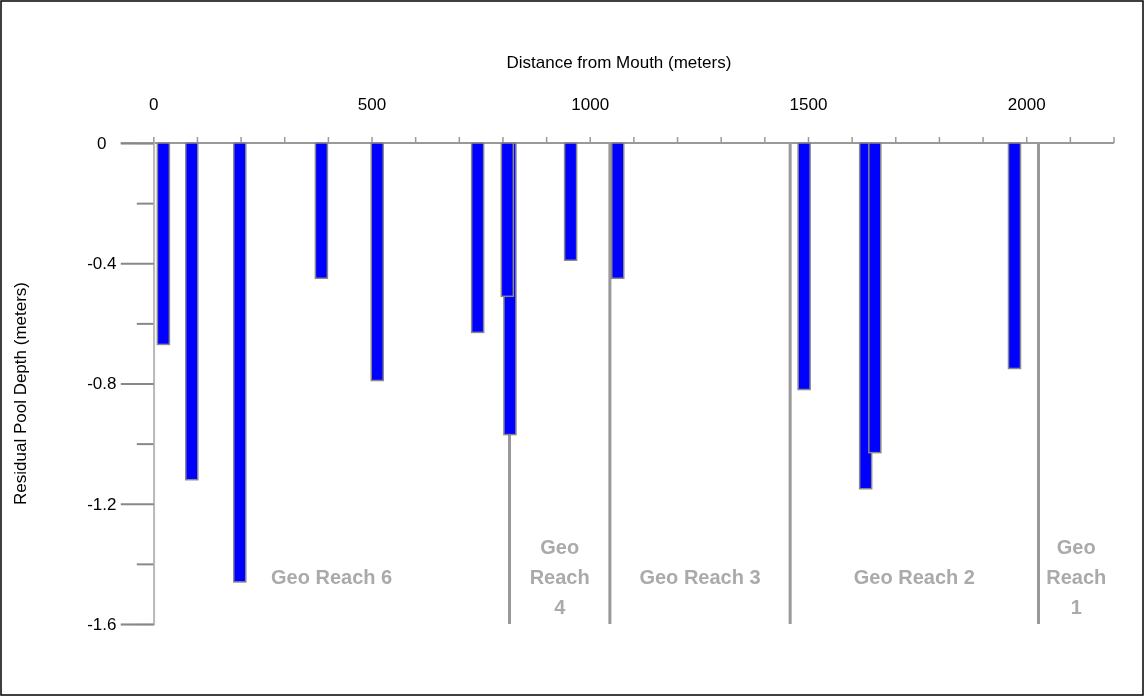 The width and height of the screenshot is (1144, 696). I want to click on y-tick-label: -1.2, so click(102, 504).